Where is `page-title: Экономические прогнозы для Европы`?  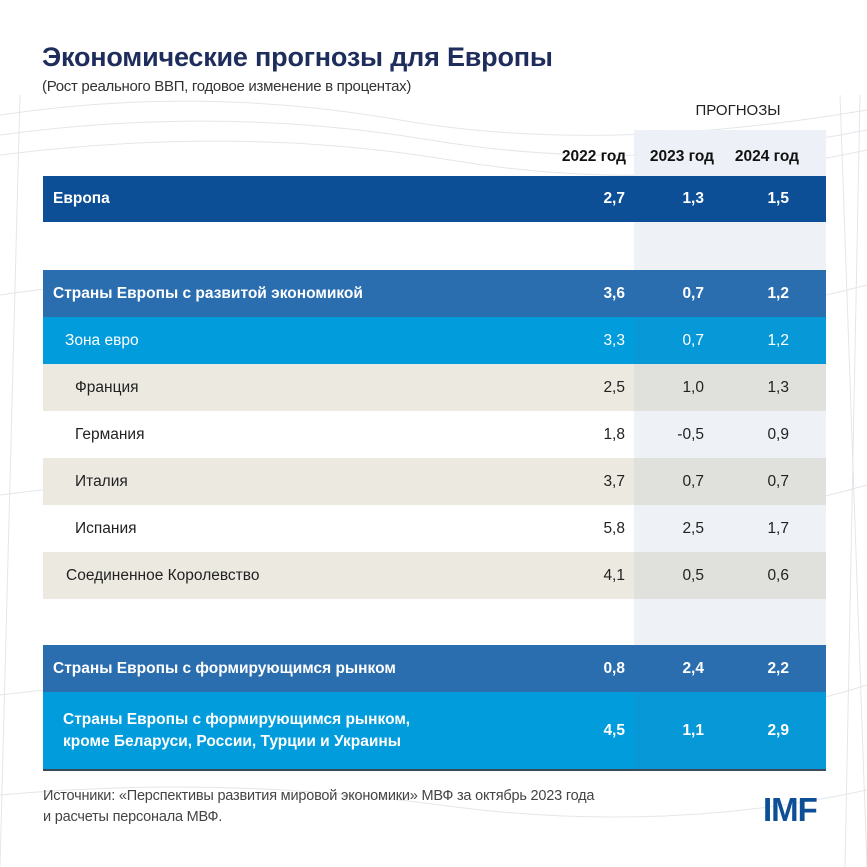 page-title: Экономические прогнозы для Европы is located at coordinates (297, 57).